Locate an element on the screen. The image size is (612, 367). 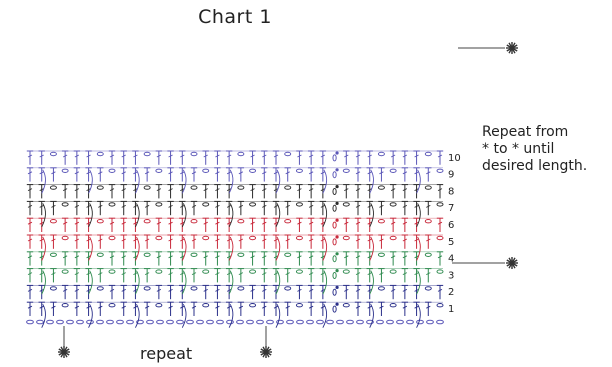
repeat-note-line-2: * to * until is located at coordinates (518, 149).